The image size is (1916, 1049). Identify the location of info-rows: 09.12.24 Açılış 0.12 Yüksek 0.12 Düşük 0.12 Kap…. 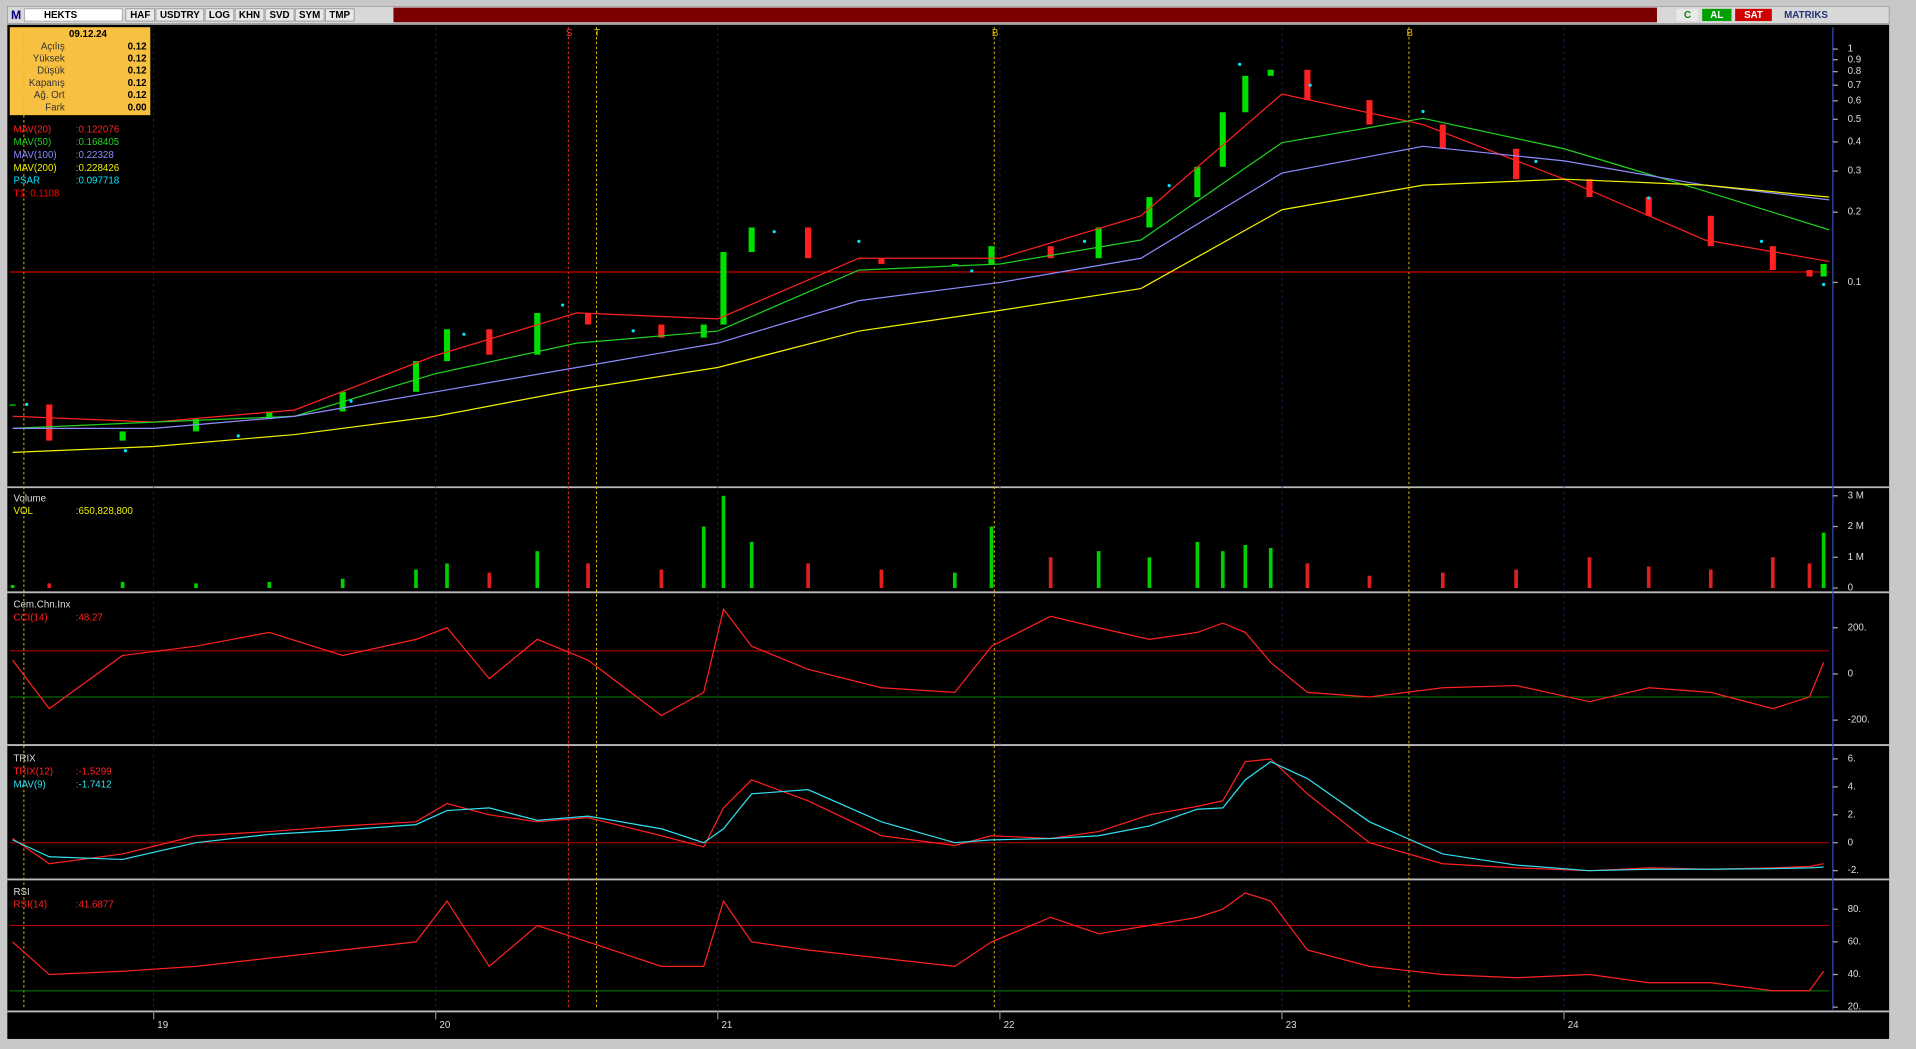
(88, 71).